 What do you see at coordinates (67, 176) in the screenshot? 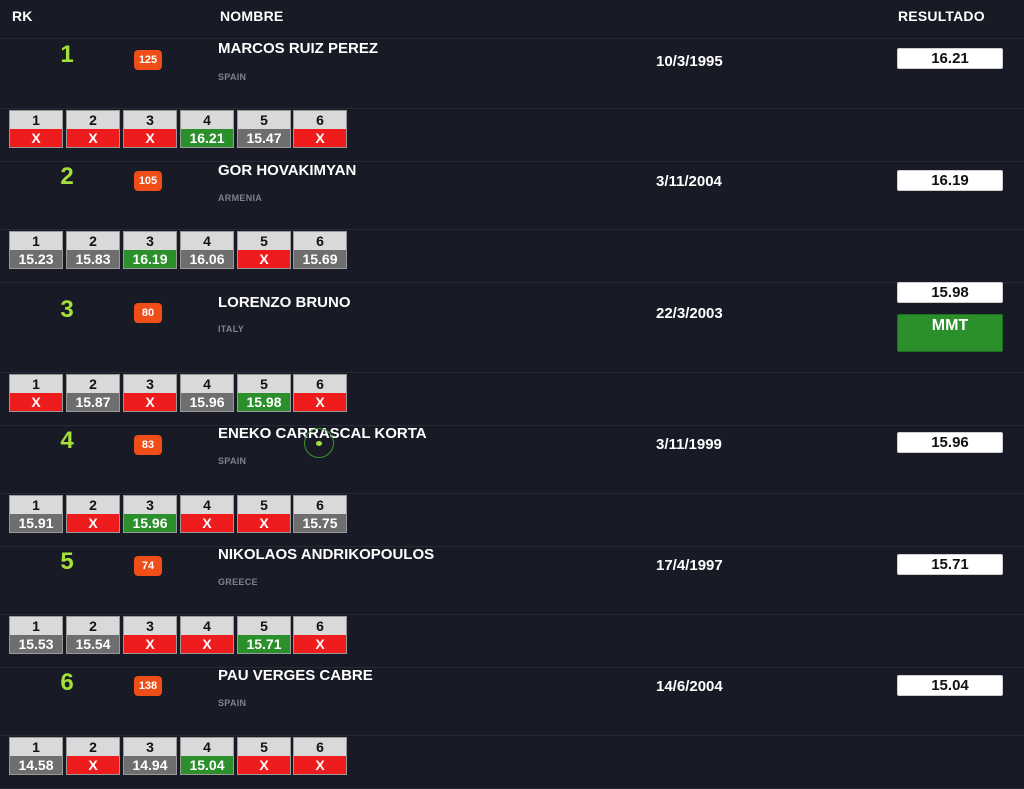
I see `rank-number: 2` at bounding box center [67, 176].